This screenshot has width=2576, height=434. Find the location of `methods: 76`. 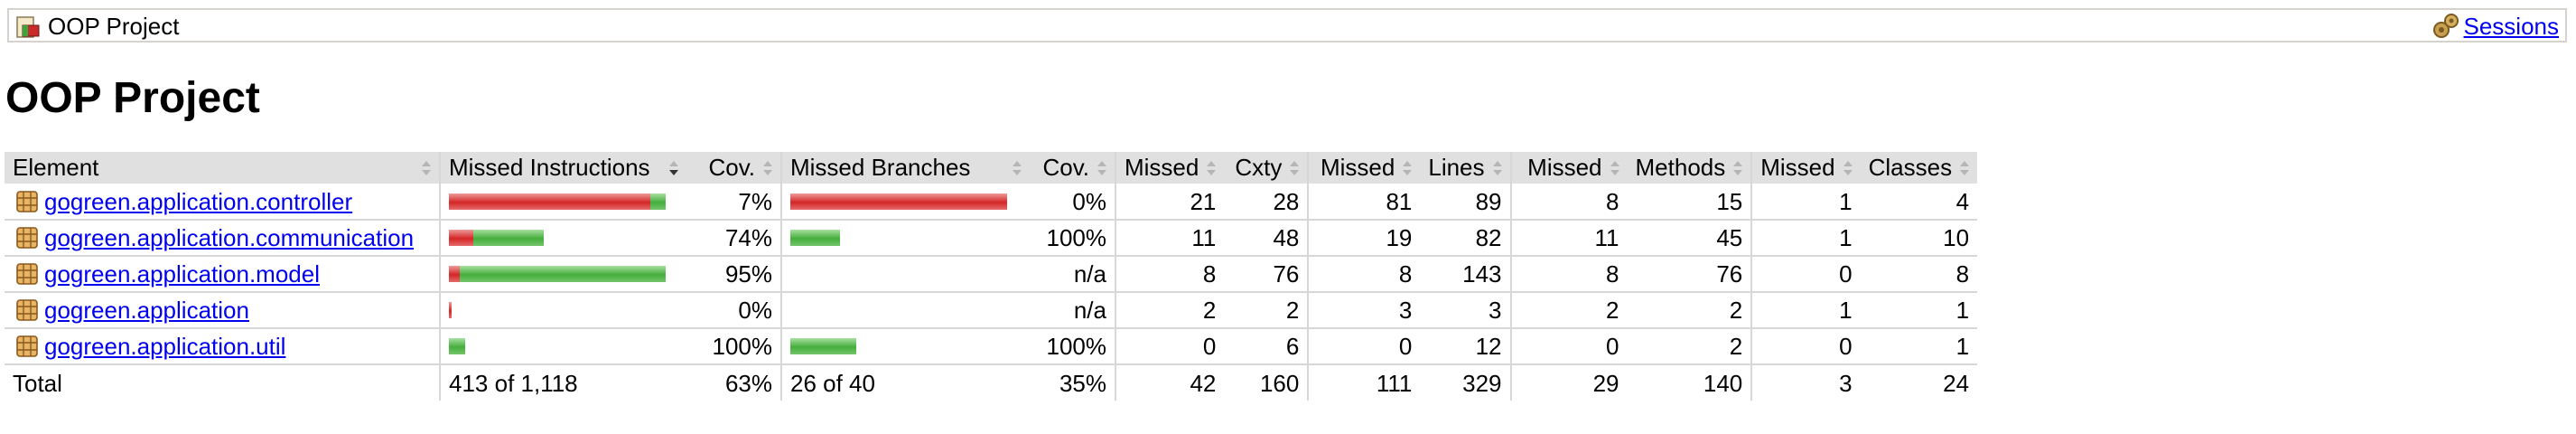

methods: 76 is located at coordinates (1690, 274).